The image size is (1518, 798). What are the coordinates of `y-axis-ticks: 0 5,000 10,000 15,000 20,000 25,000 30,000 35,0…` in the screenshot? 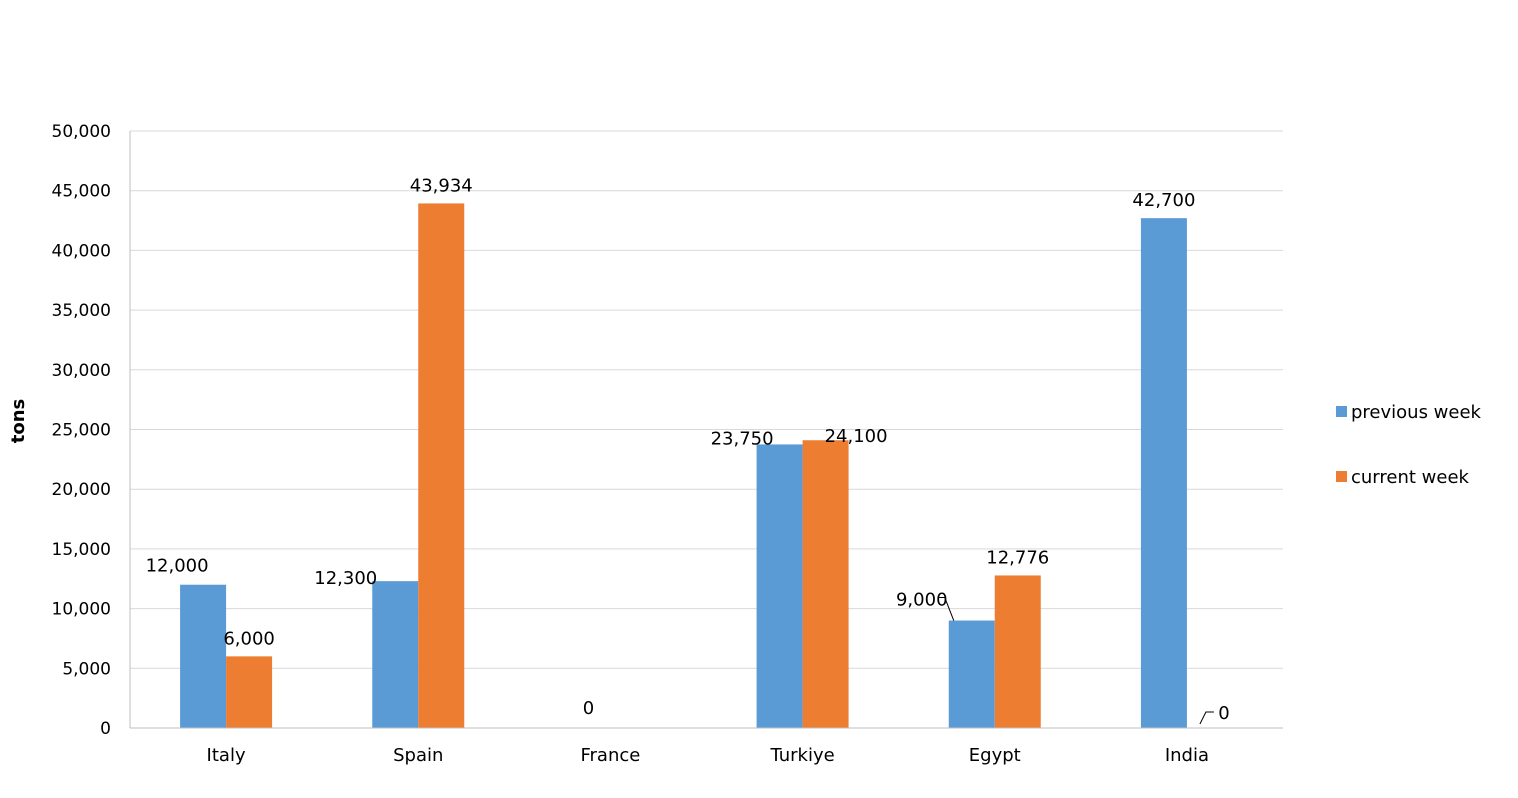 It's located at (81, 430).